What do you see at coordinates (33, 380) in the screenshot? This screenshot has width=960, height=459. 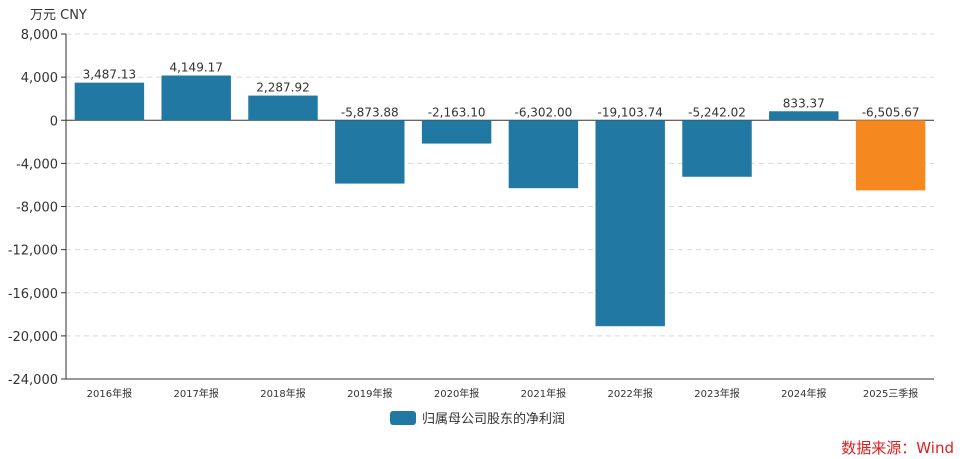 I see `y-tick-label: -24,000` at bounding box center [33, 380].